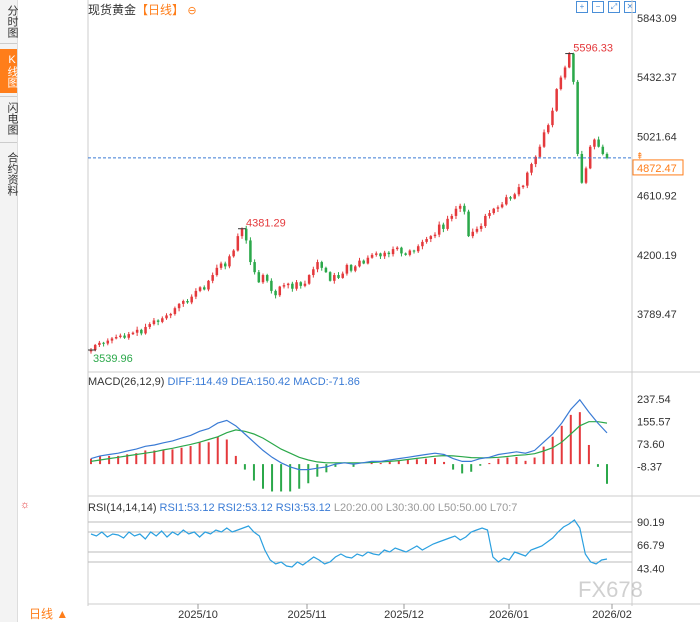 The height and width of the screenshot is (622, 700). Describe the element at coordinates (8, 43) in the screenshot. I see `divider` at that location.